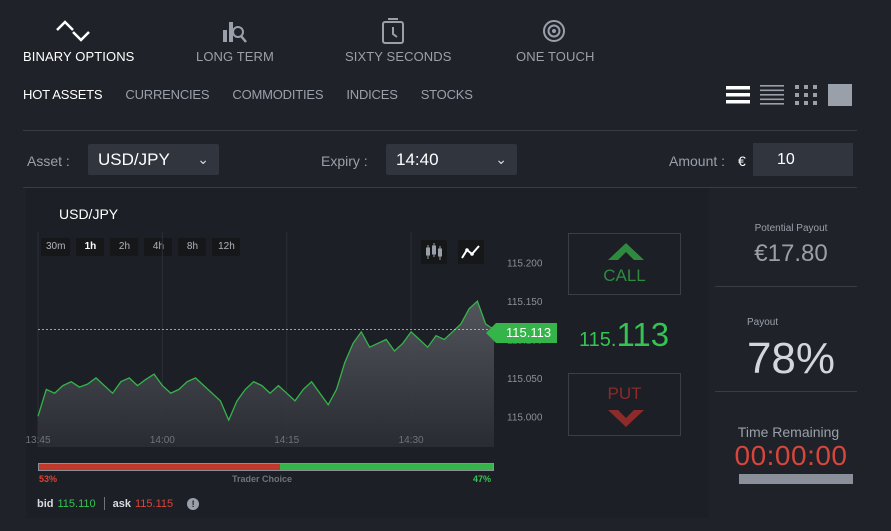 Image resolution: width=891 pixels, height=531 pixels. I want to click on call-label: CALL, so click(624, 275).